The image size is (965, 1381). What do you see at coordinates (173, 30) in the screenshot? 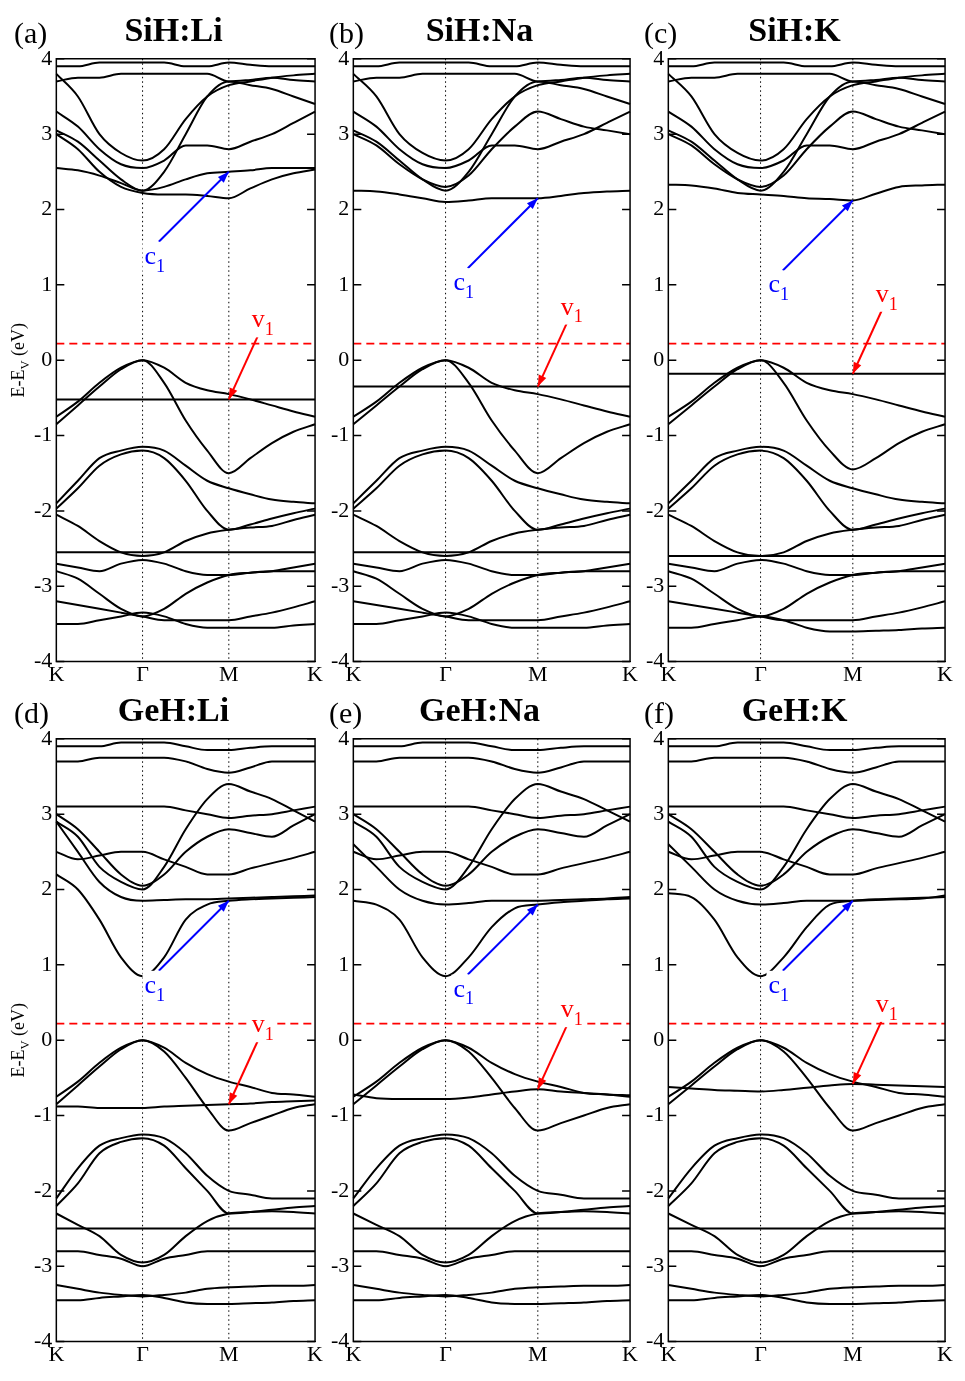
I see `chart-title: SiH:Li` at bounding box center [173, 30].